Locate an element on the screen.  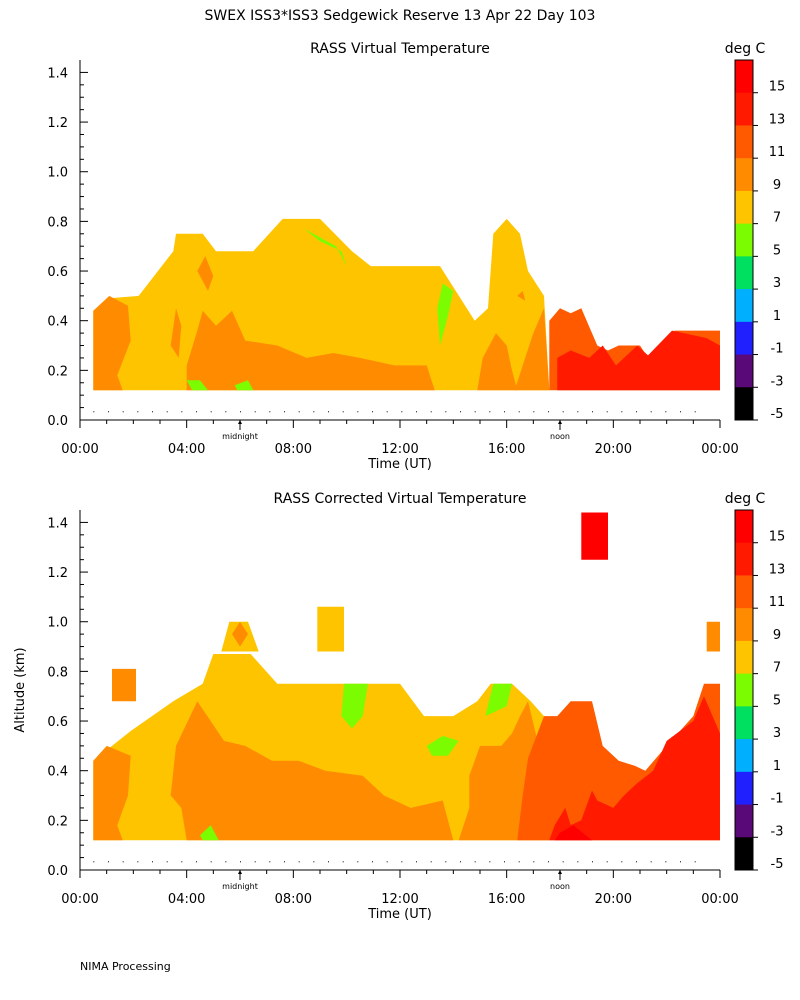
x-tick-label: 16:00 is located at coordinates (506, 449).